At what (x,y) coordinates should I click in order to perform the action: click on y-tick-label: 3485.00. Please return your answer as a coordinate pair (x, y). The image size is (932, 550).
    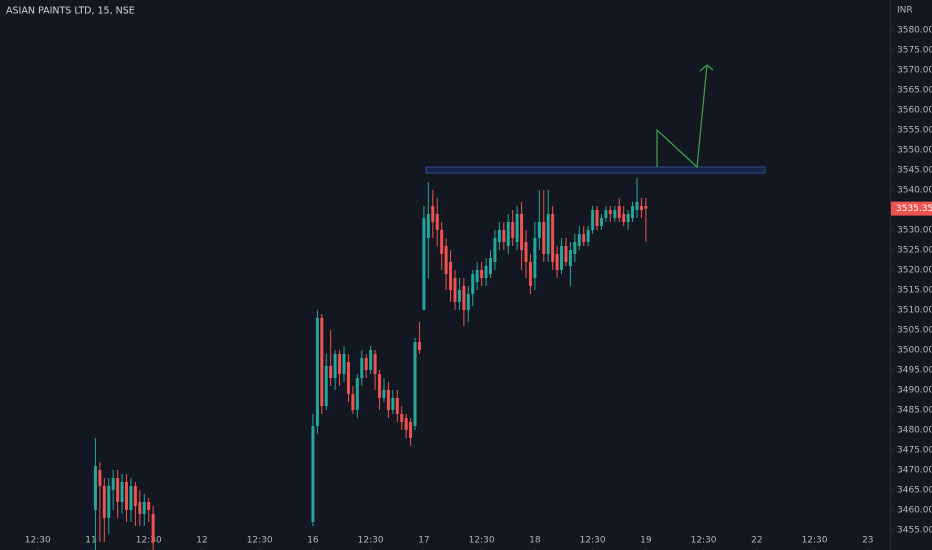
    Looking at the image, I should click on (914, 411).